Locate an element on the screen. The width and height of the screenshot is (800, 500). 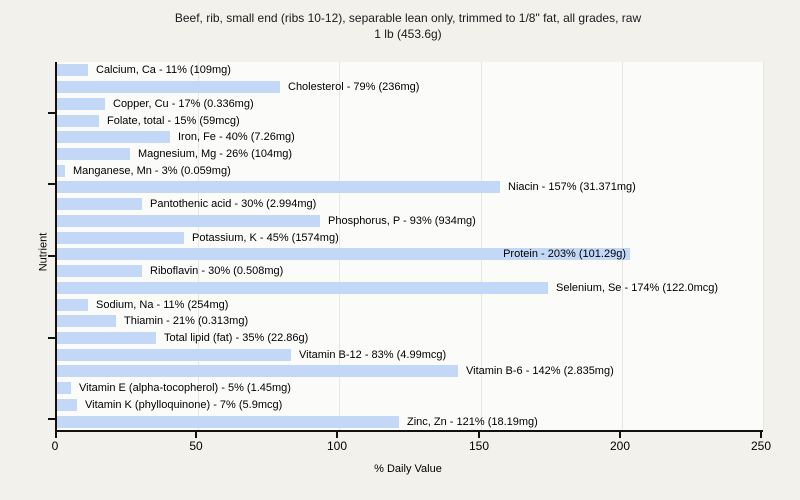
x-axis-tick-label: 250 is located at coordinates (761, 446).